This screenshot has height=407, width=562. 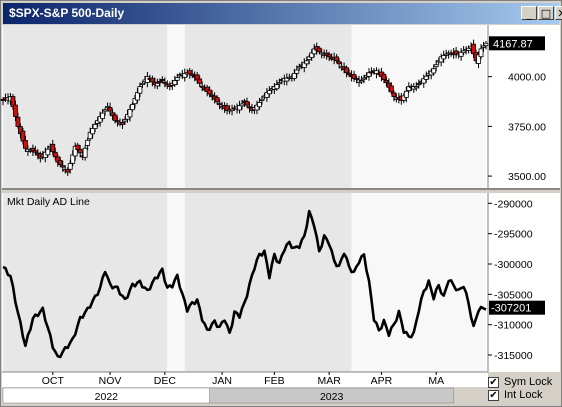 I want to click on year-label: 2022, so click(x=107, y=397).